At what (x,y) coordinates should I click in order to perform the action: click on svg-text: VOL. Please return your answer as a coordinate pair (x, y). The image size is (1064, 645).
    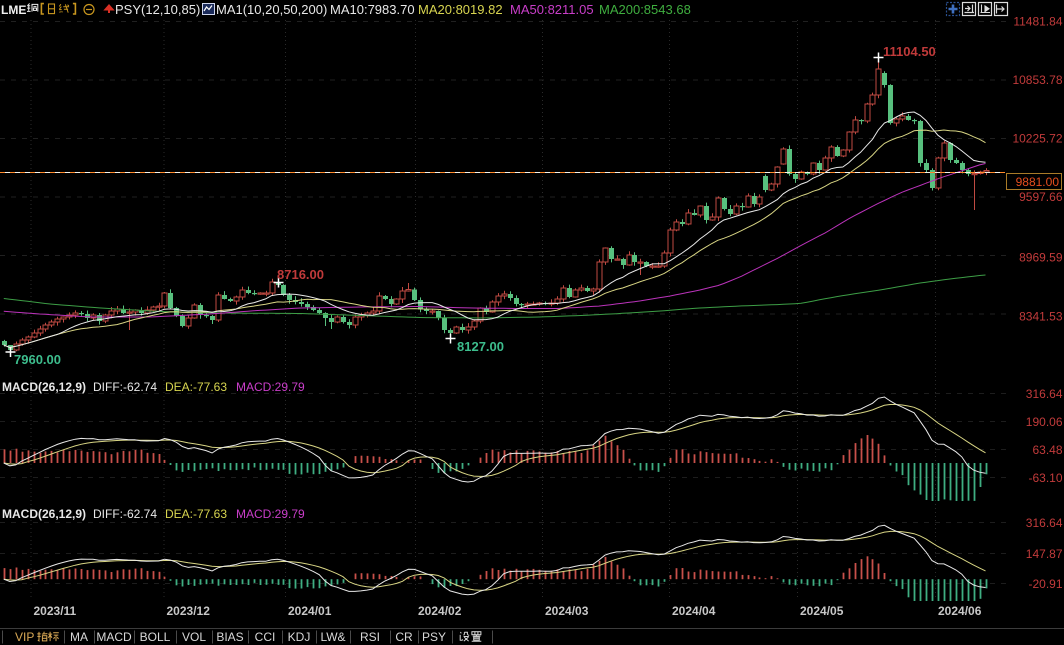
    Looking at the image, I should click on (194, 637).